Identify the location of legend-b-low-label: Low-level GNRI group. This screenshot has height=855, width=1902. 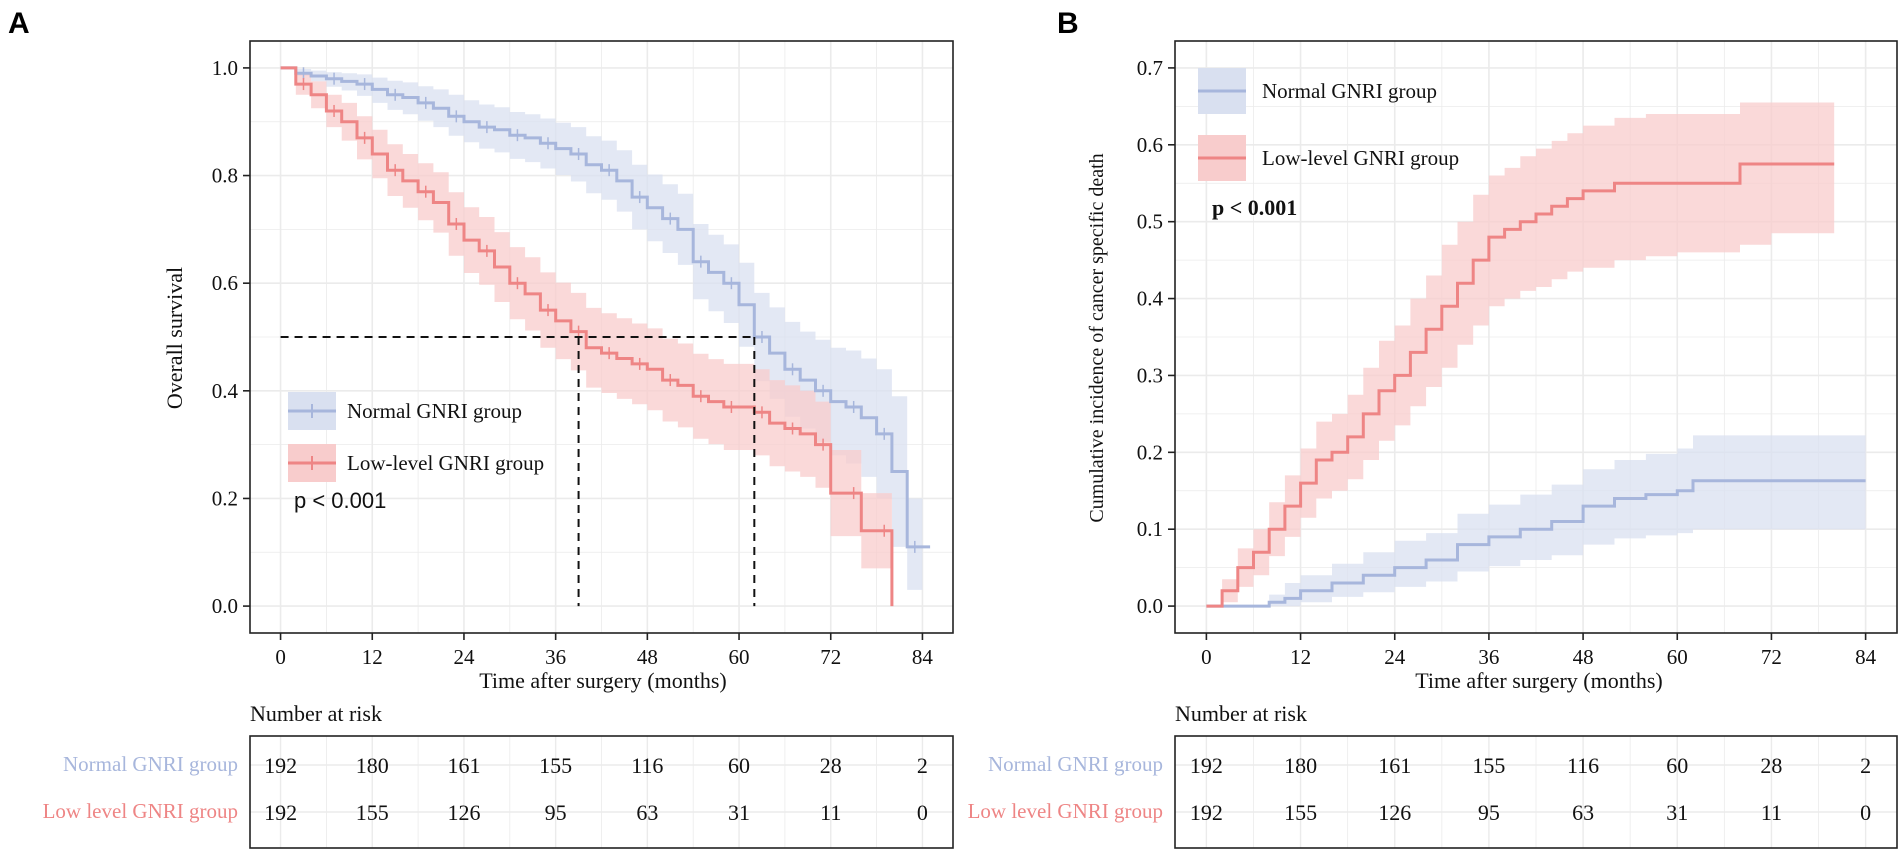
(1360, 158).